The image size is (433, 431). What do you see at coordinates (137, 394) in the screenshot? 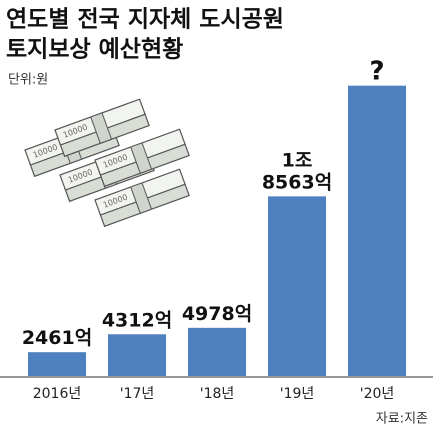
I see `x-tick-label: '17년` at bounding box center [137, 394].